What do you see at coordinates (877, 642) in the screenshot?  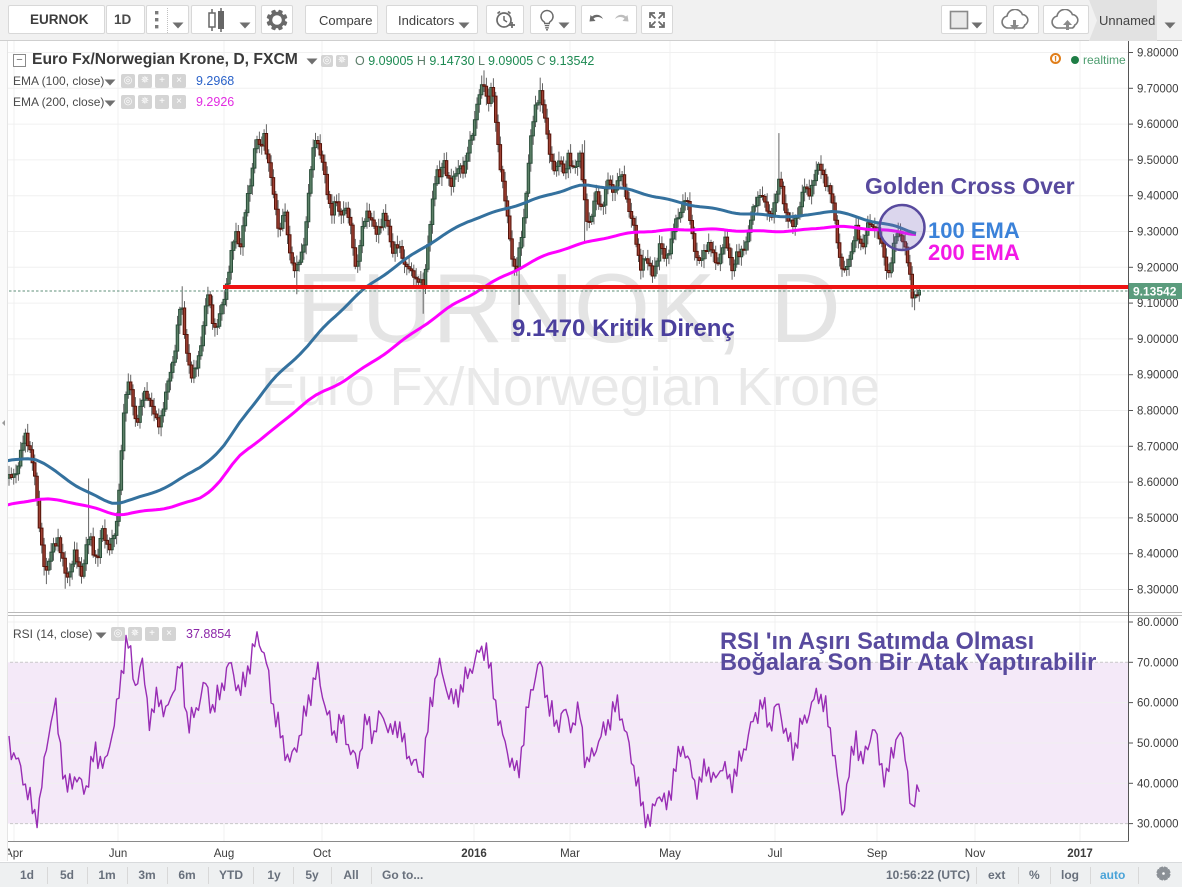 I see `svg-text: RSI 'ın Aşırı Satımda Olması` at bounding box center [877, 642].